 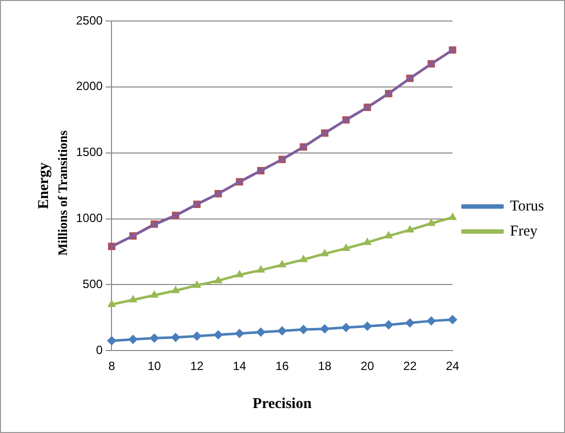 I want to click on text: Millions of Transitions, so click(x=63, y=193).